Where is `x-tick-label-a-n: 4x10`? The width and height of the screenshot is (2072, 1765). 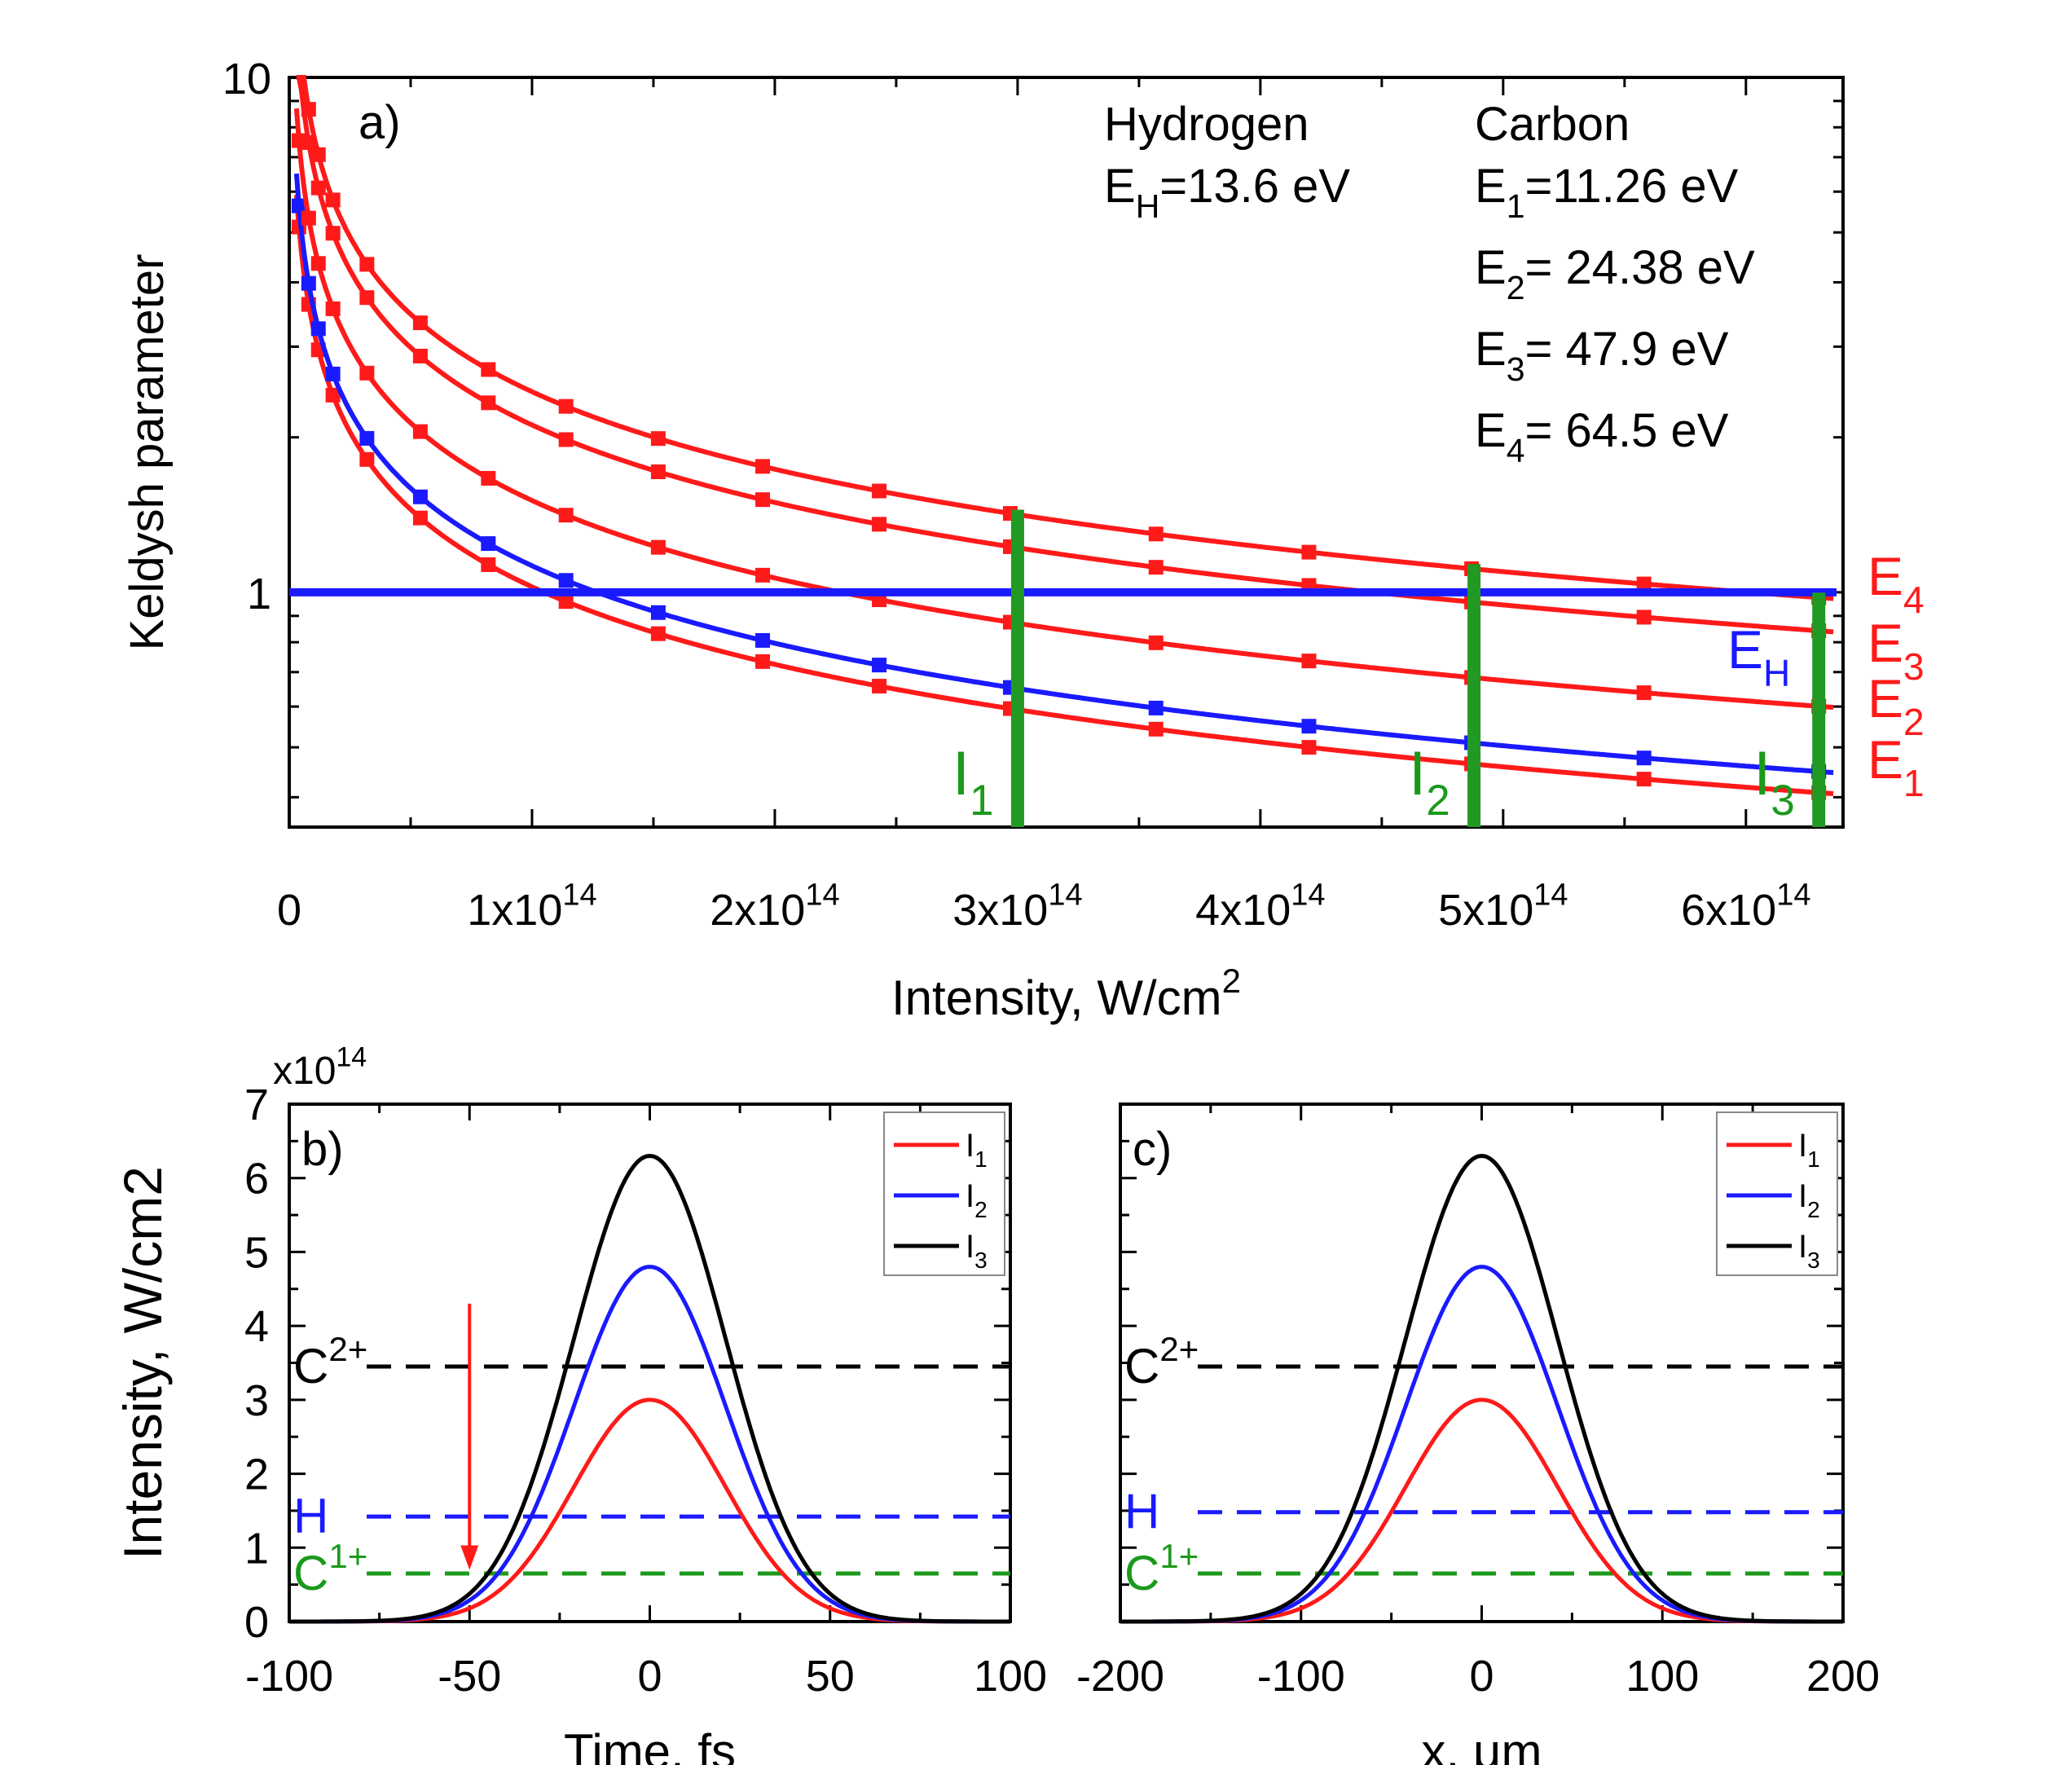 x-tick-label-a-n: 4x10 is located at coordinates (1243, 910).